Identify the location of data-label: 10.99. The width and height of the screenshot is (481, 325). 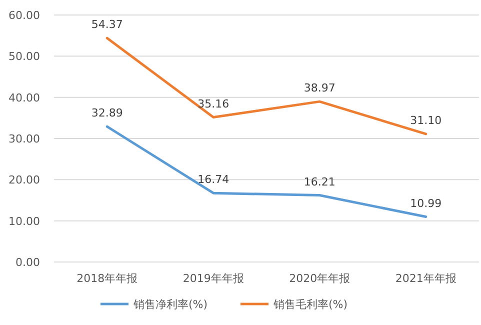
(426, 203).